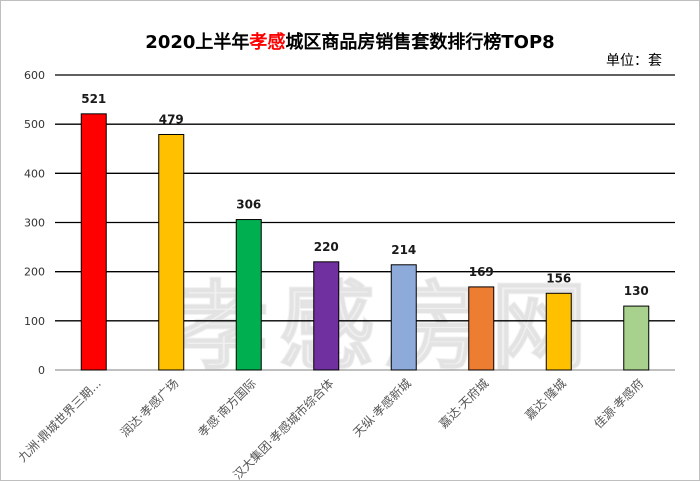 This screenshot has width=700, height=481. Describe the element at coordinates (481, 272) in the screenshot. I see `data-label: 169` at that location.